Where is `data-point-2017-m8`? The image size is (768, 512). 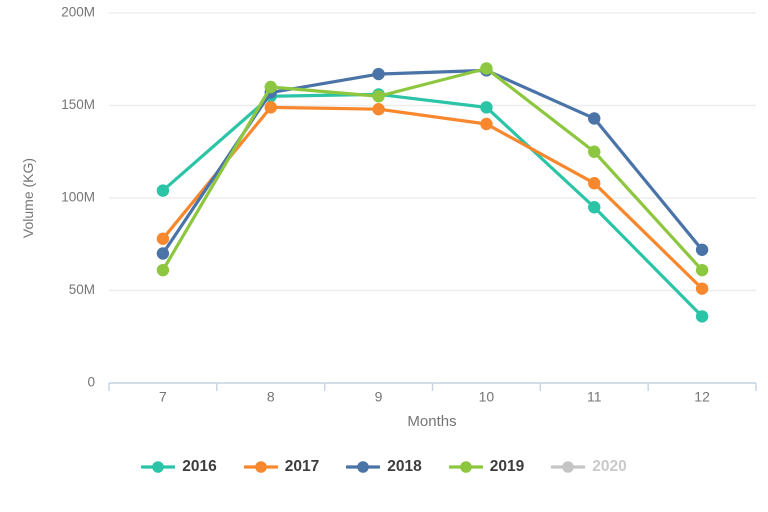
data-point-2017-m8 is located at coordinates (270, 107).